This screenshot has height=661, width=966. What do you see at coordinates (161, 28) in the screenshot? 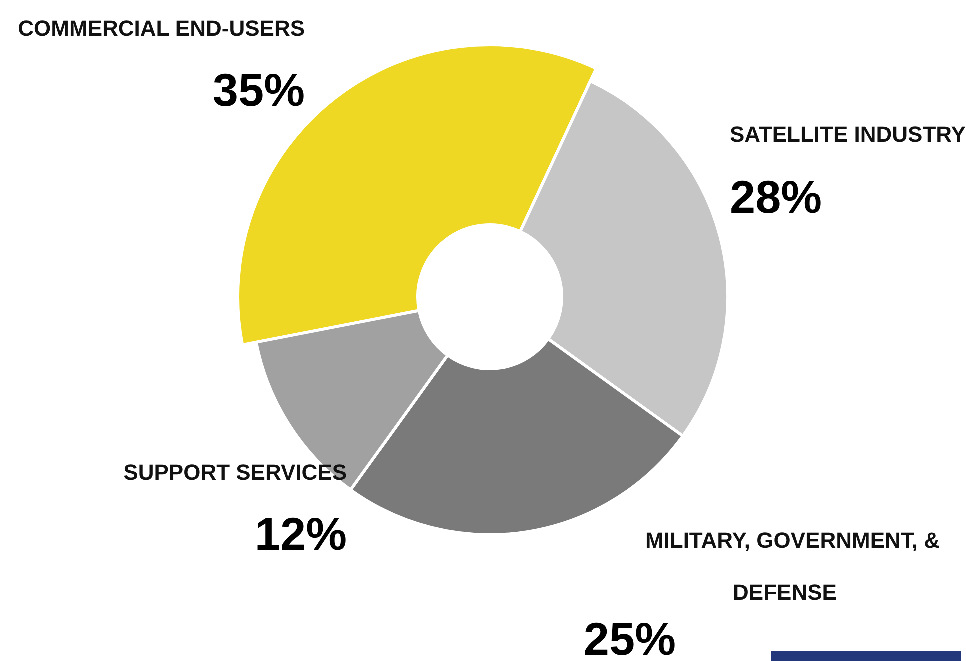
I see `slice-label: COMMERCIAL END-USERS` at bounding box center [161, 28].